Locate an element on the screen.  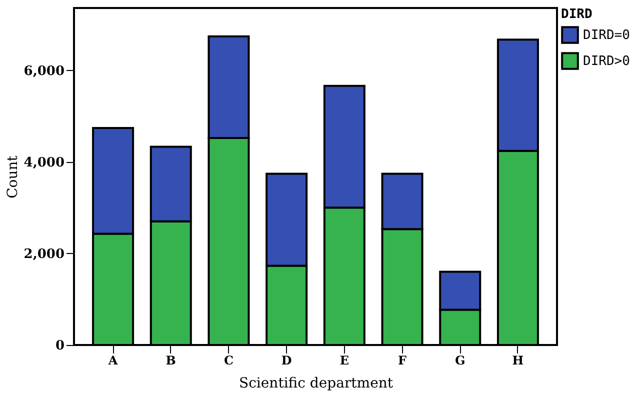
x-tick-label: C is located at coordinates (229, 361).